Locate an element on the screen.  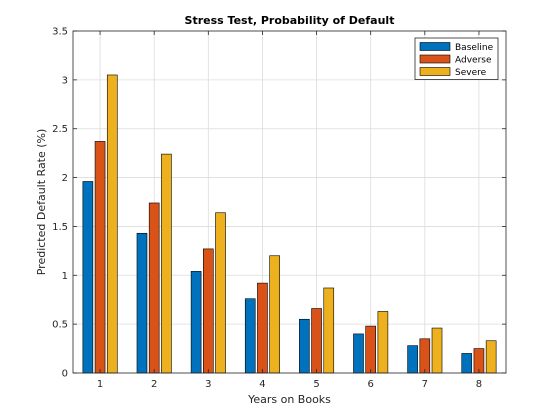
chart-title: Stress Test, Probability of Default is located at coordinates (290, 20).